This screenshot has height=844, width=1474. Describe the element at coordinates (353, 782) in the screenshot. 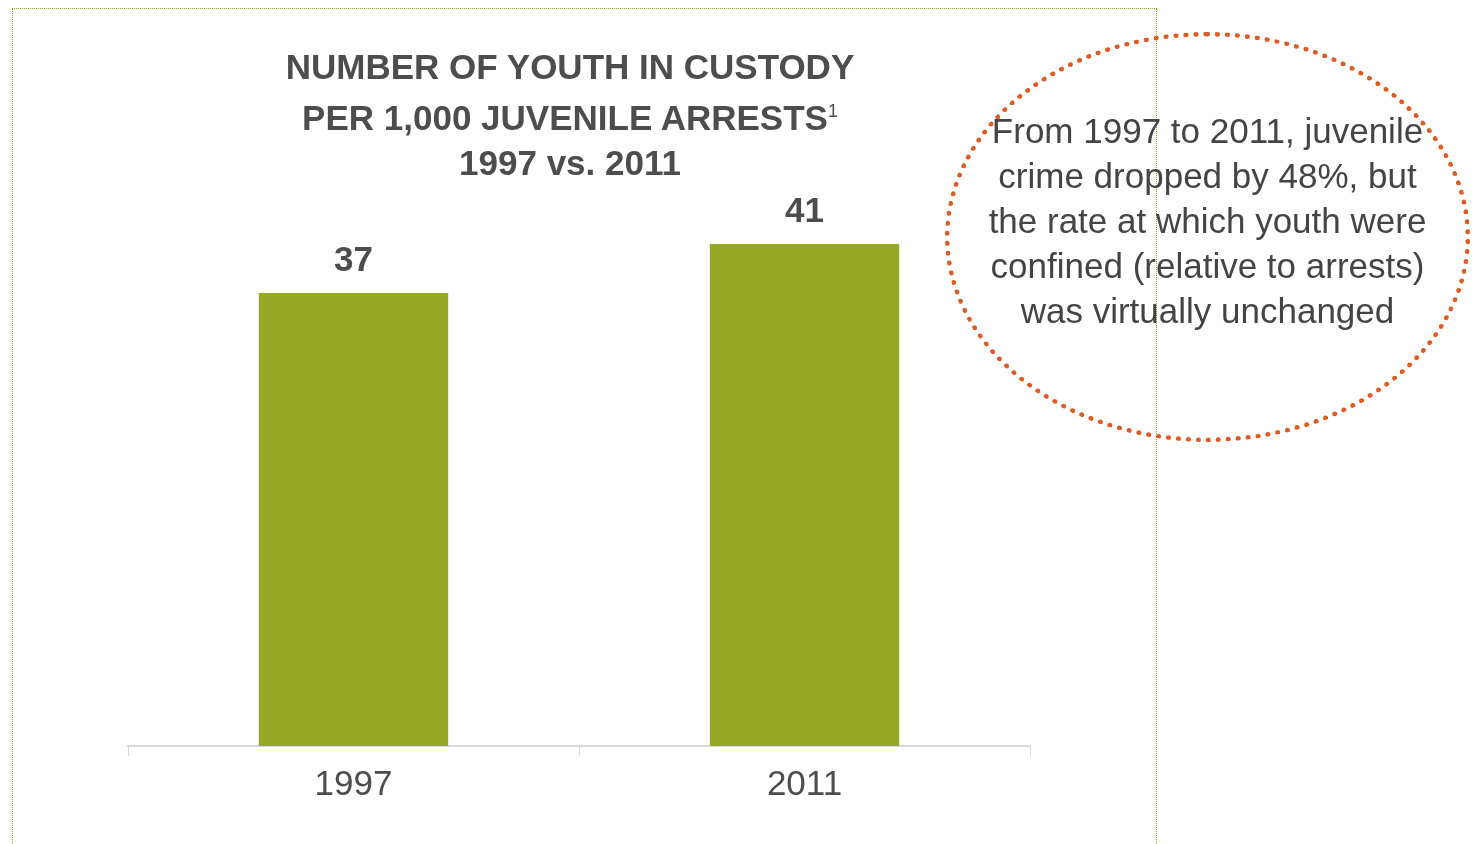

I see `x-tick-label: 1997` at that location.